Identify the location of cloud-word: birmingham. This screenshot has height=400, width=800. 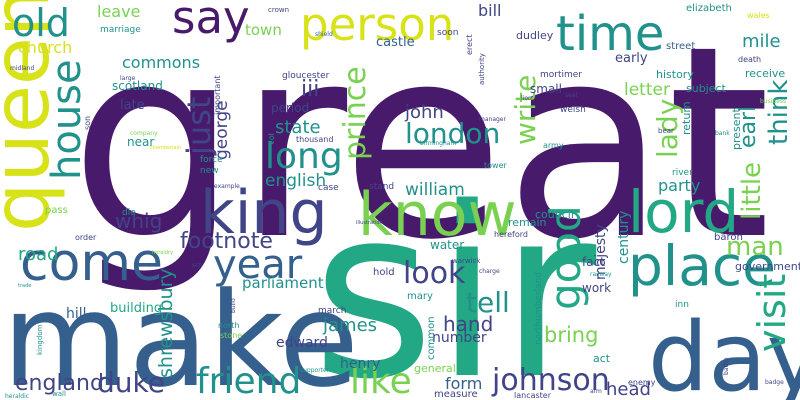
(438, 143).